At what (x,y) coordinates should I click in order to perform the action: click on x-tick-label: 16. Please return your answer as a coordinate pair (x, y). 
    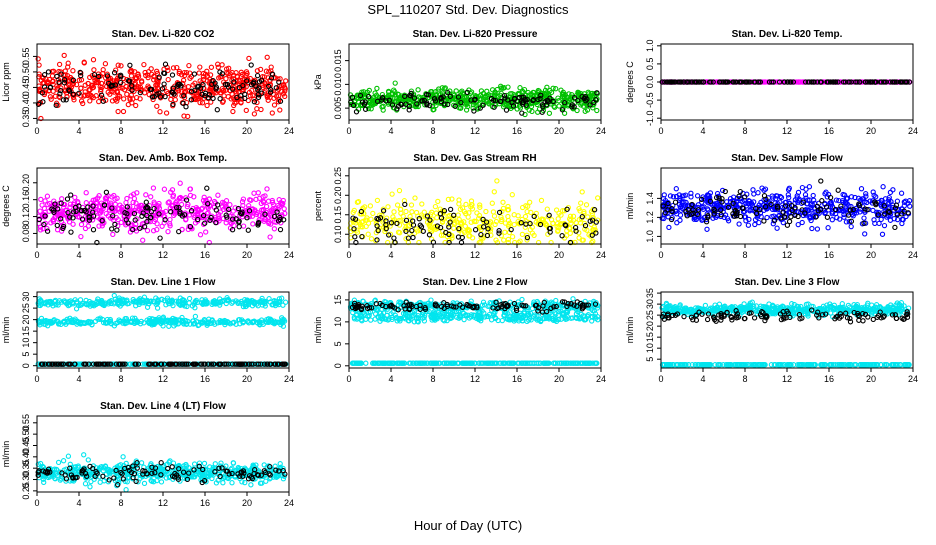
    Looking at the image, I should click on (829, 131).